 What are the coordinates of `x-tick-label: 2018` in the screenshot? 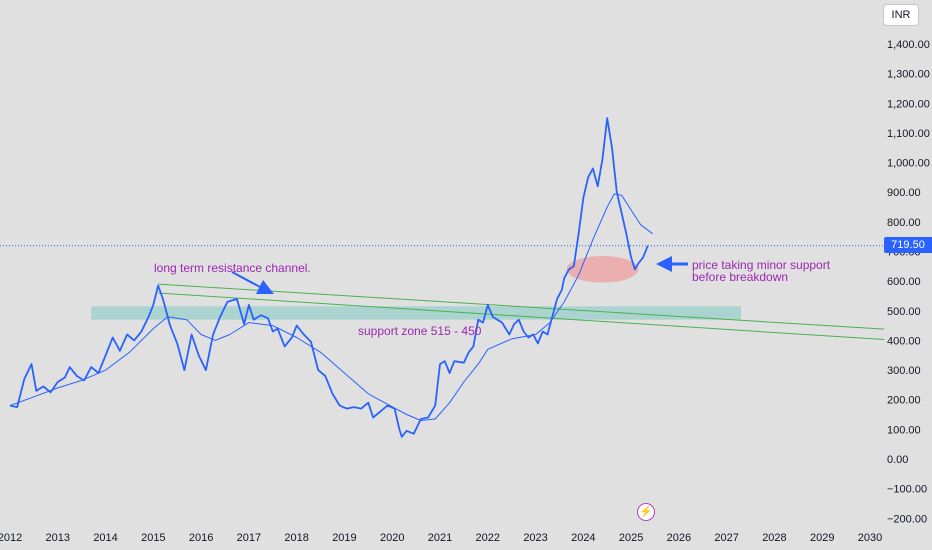 It's located at (296, 538).